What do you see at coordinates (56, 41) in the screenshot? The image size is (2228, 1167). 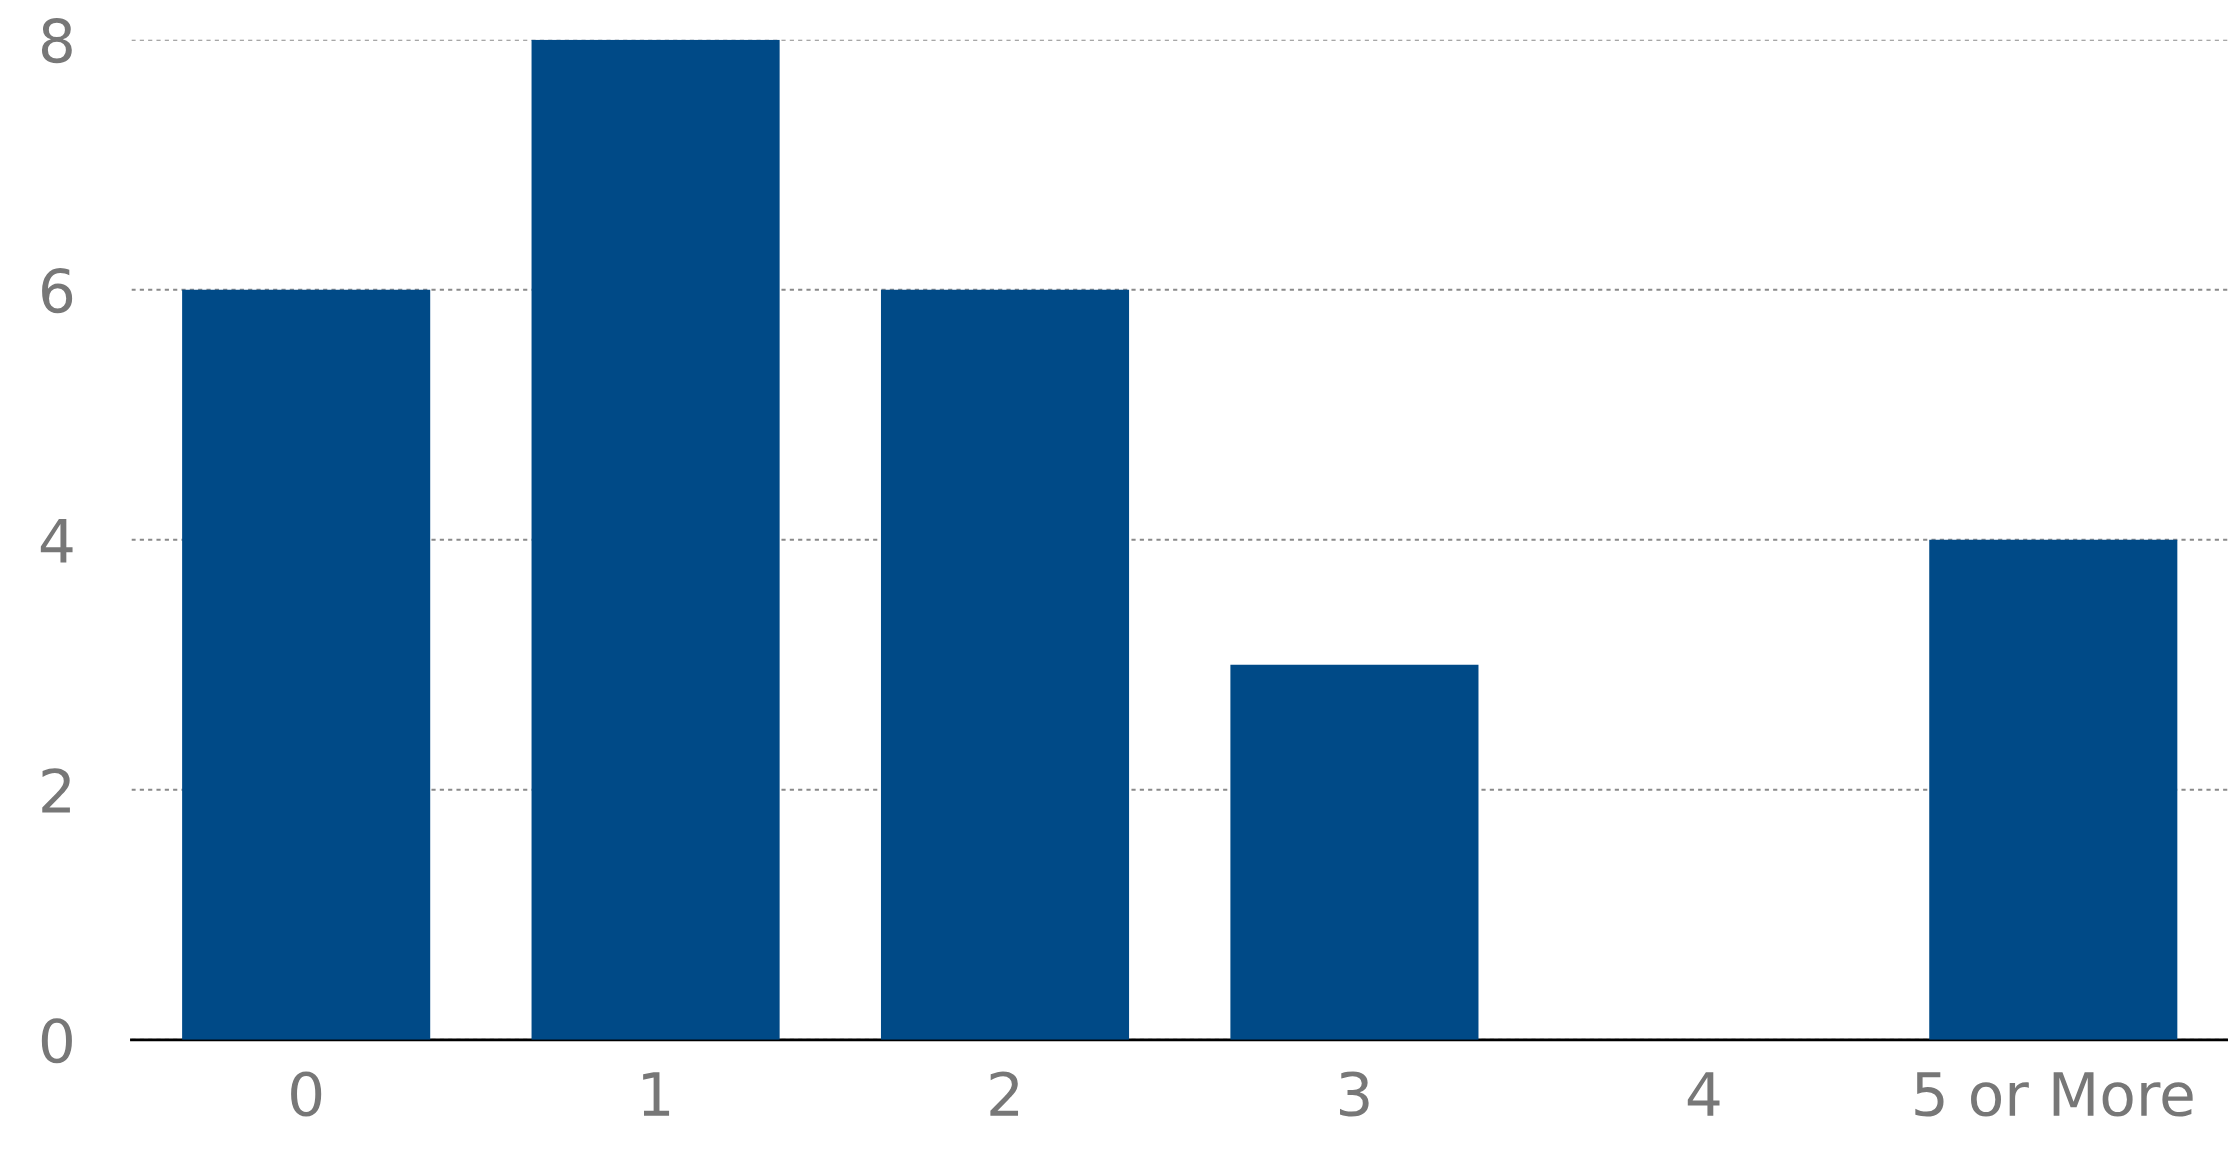 I see `y-tick-label: 8` at bounding box center [56, 41].